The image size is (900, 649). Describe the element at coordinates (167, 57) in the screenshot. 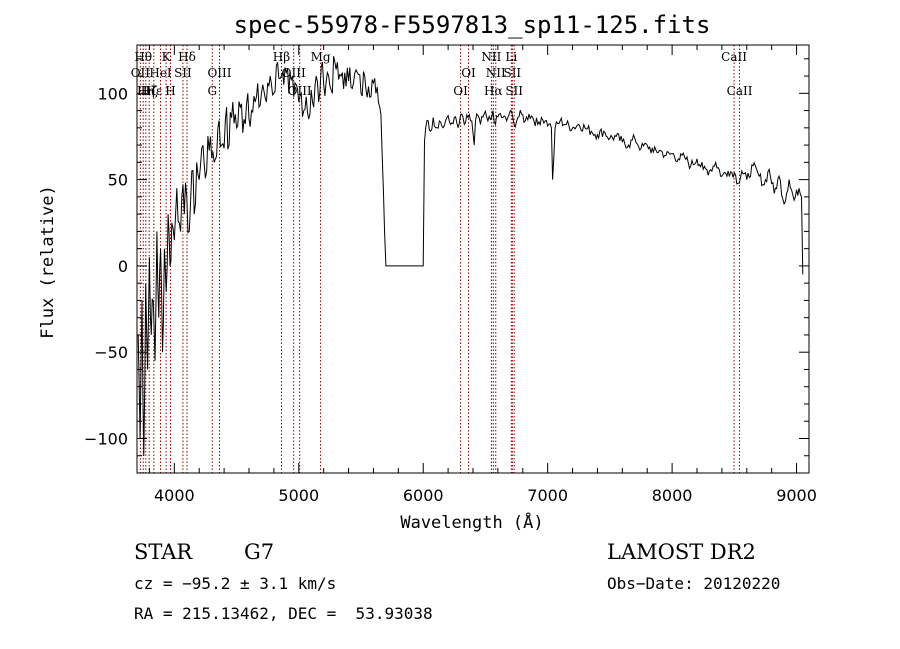

I see `spectral-line-label: K` at that location.